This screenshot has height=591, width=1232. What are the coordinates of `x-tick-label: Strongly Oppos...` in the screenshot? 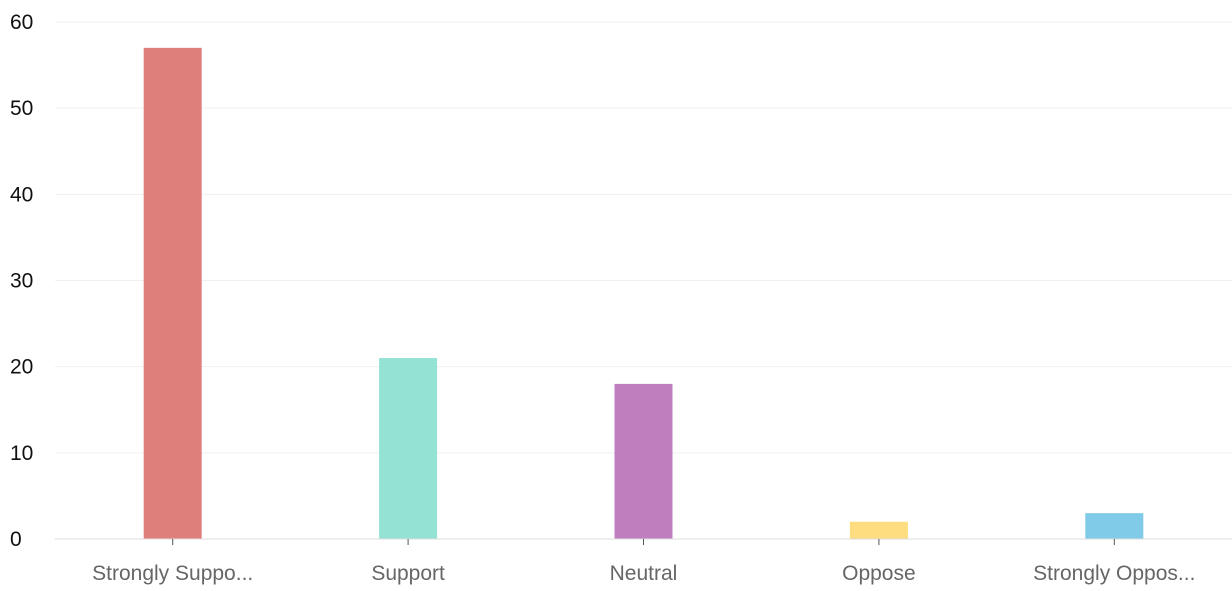 It's located at (1114, 573).